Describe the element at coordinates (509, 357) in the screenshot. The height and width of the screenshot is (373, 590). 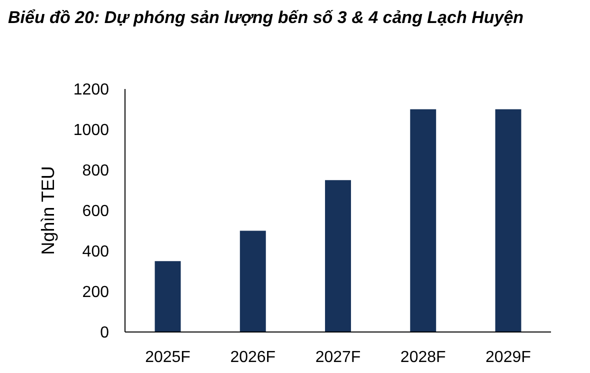
I see `x-tick-label: 2029F` at that location.